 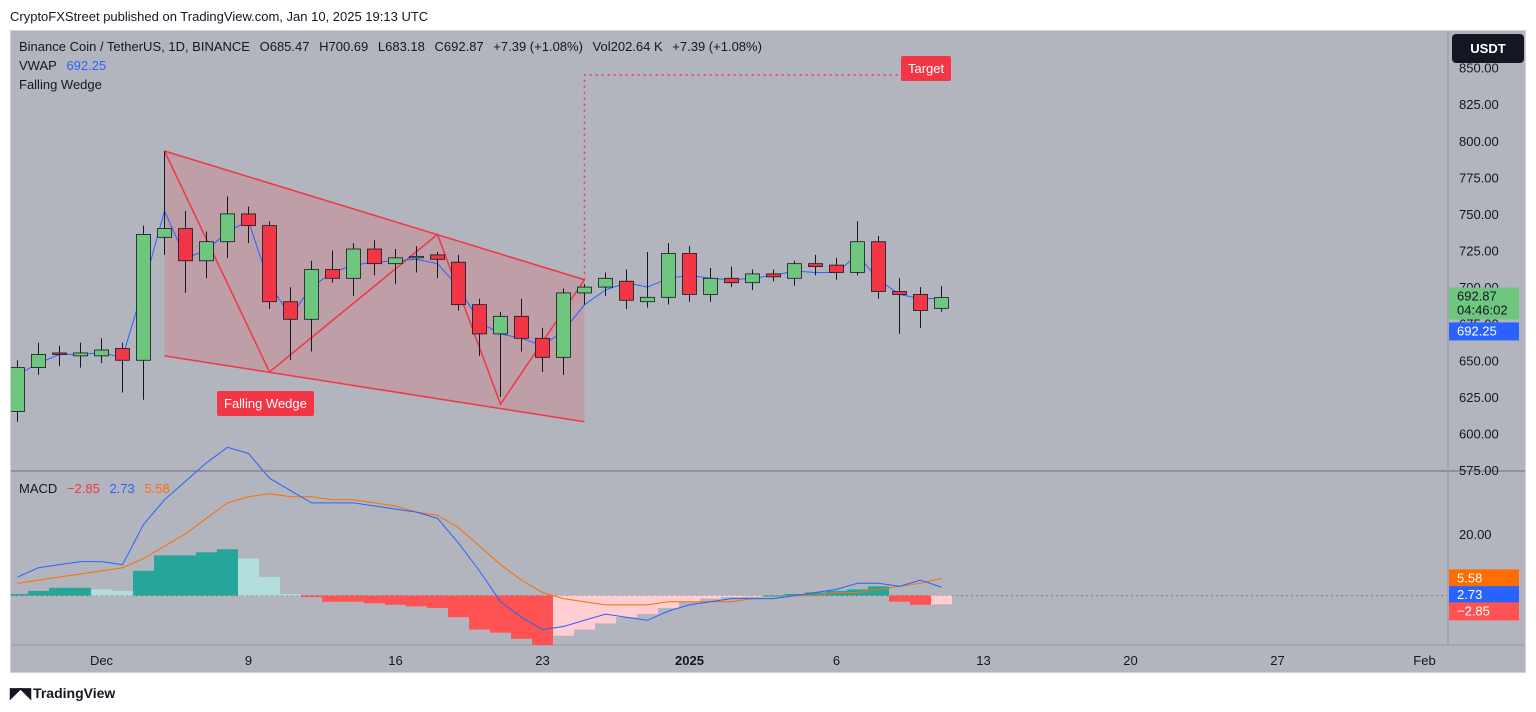 I want to click on signal-value-badge-text: 5.58, so click(x=1469, y=577).